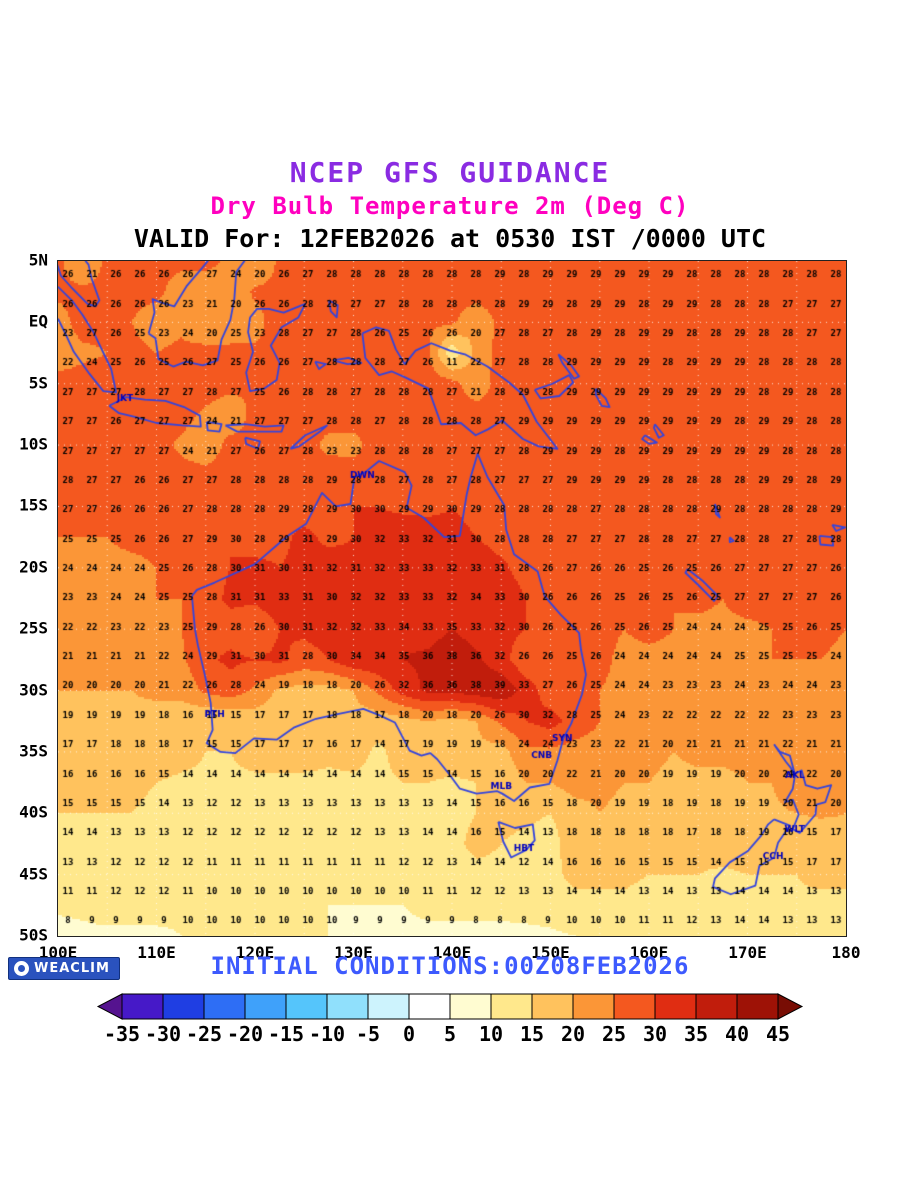 This screenshot has height=1200, width=900. I want to click on colorbar-tick-label: 30, so click(655, 1034).